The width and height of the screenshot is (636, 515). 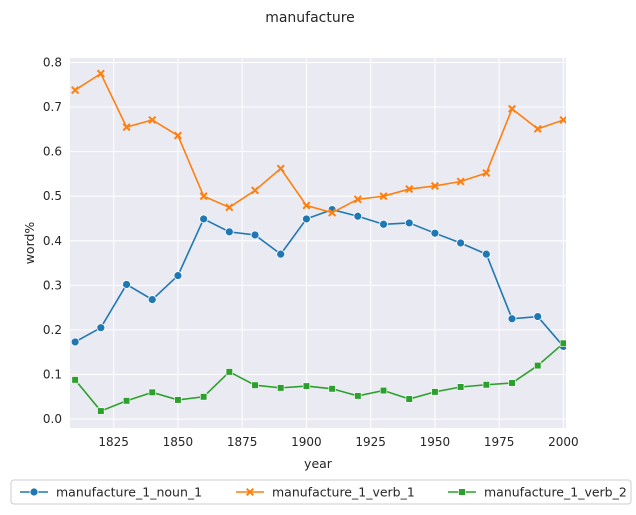 I want to click on legend-label: manufacture_1_noun_1, so click(x=129, y=492).